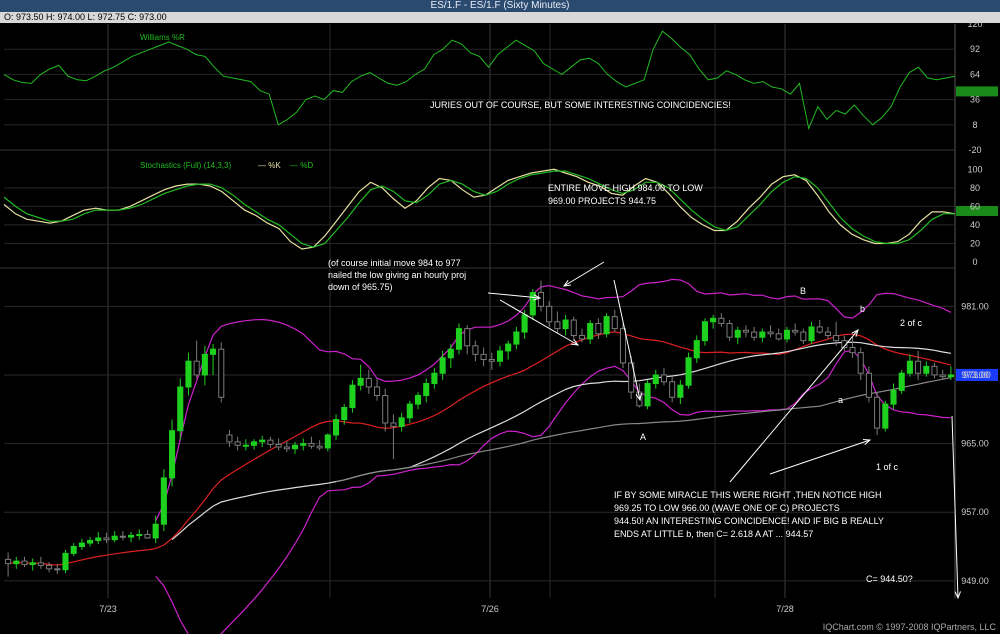 The image size is (1000, 634). What do you see at coordinates (974, 150) in the screenshot?
I see `williams-tick: -20` at bounding box center [974, 150].